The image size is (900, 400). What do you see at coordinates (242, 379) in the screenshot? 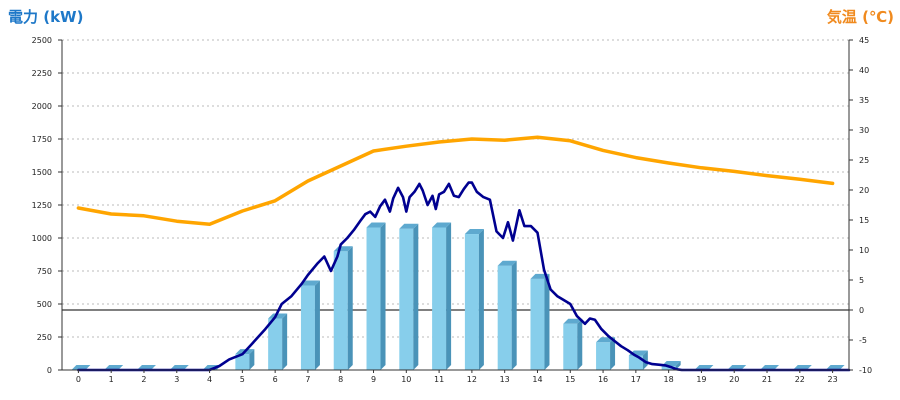
I see `x-tick-label: 5` at bounding box center [242, 379].